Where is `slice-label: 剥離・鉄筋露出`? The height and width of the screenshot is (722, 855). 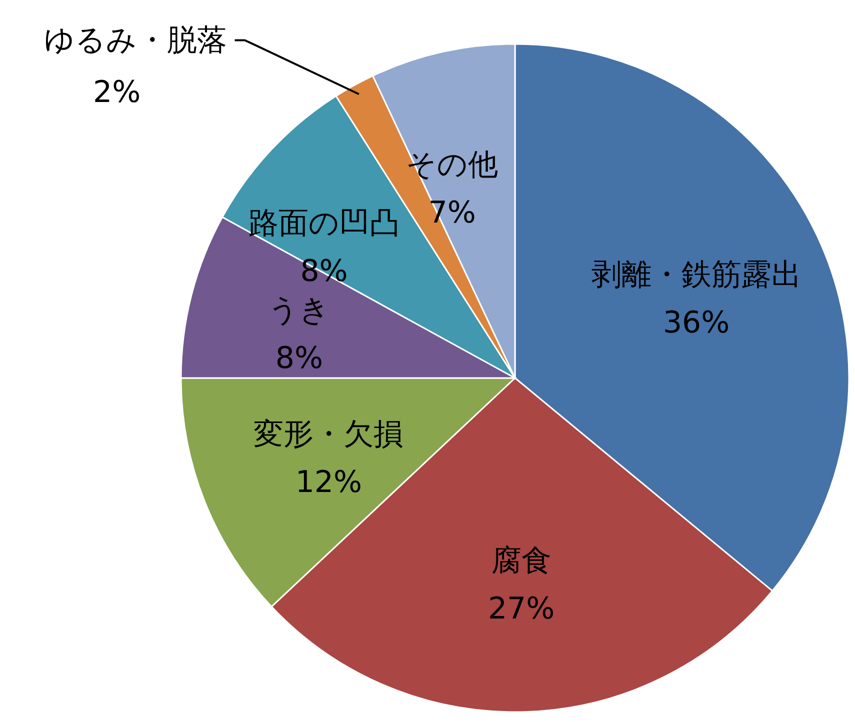
slice-label: 剥離・鉄筋露出 is located at coordinates (696, 275).